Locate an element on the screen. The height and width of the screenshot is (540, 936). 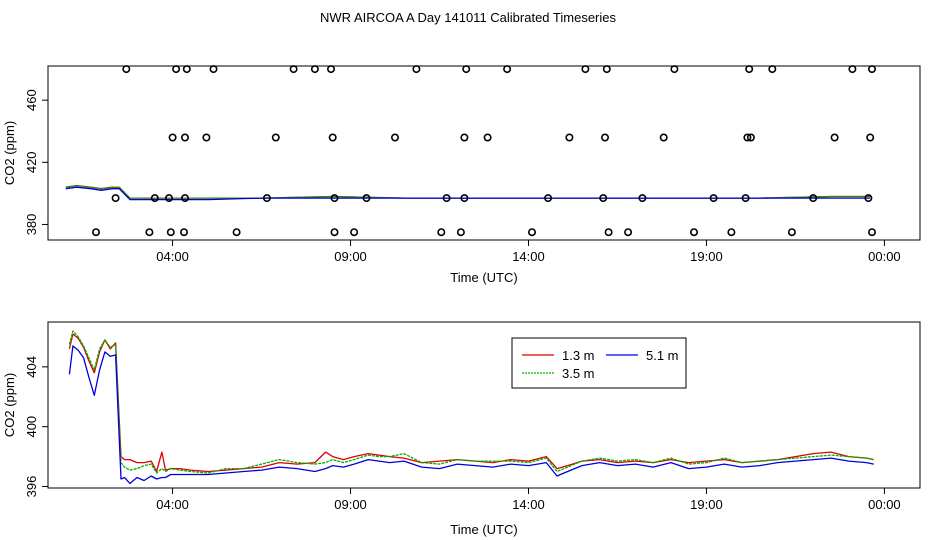
top-x-tick-label: 09:00 is located at coordinates (350, 256).